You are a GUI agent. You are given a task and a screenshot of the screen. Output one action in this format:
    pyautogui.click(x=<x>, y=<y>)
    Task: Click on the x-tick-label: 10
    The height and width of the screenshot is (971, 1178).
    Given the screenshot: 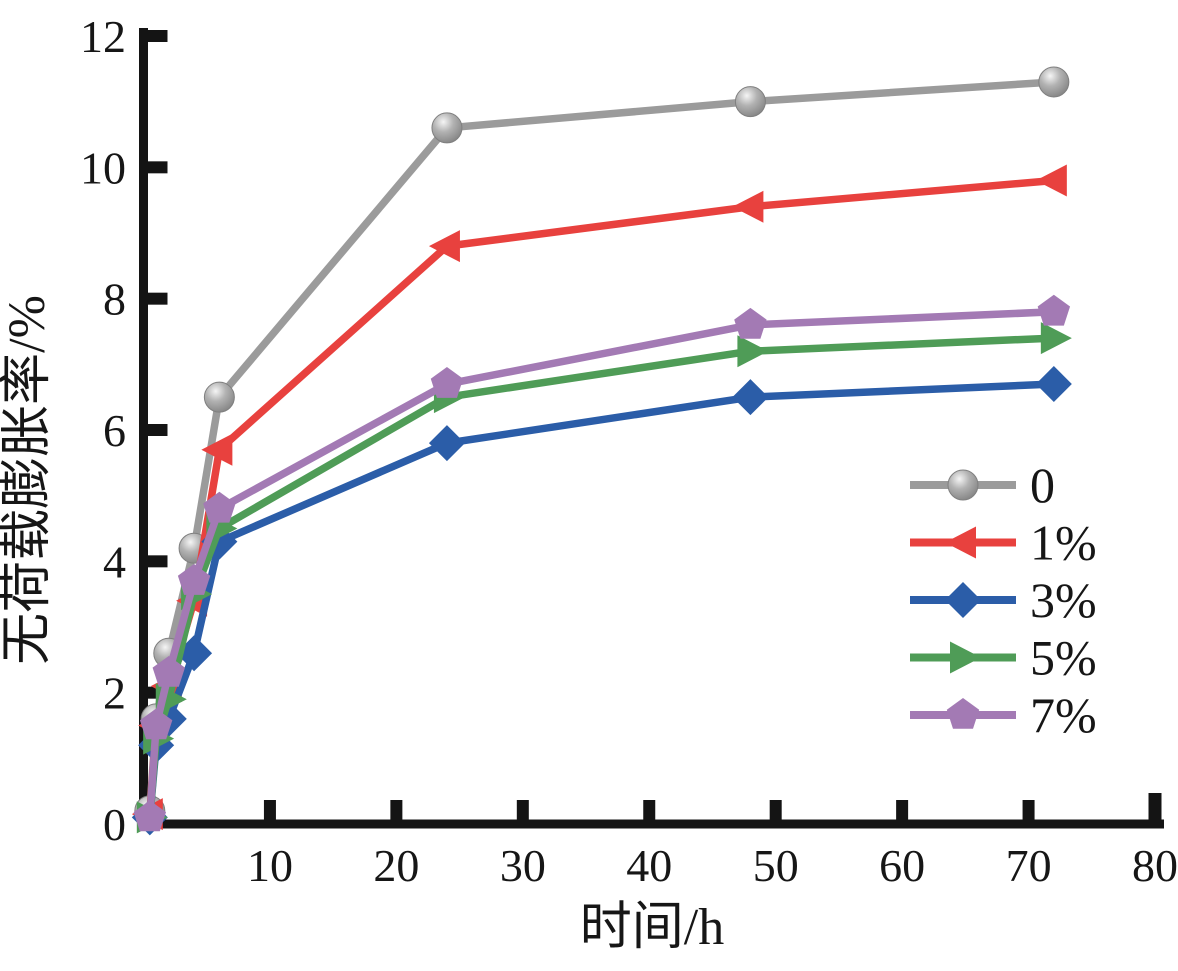 What is the action you would take?
    pyautogui.click(x=270, y=865)
    